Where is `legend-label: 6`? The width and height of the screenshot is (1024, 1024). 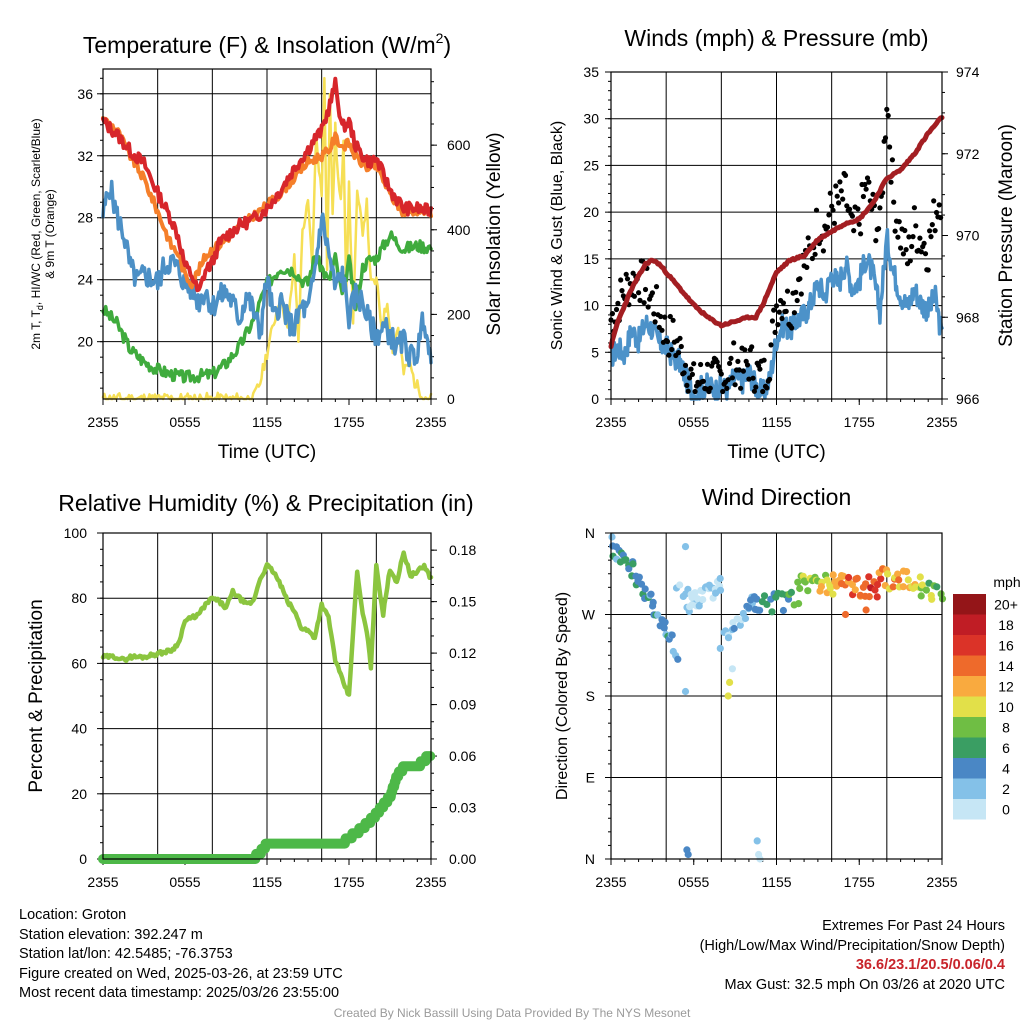 legend-label: 6 is located at coordinates (1006, 748).